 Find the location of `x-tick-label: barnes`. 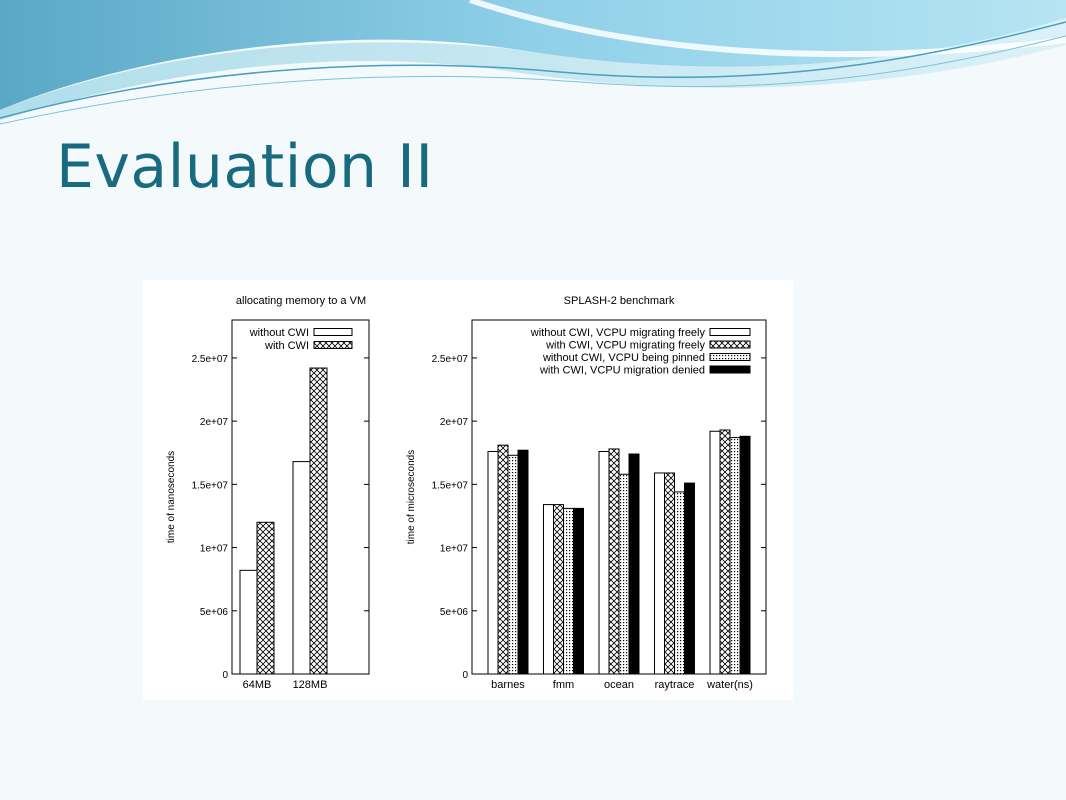

x-tick-label: barnes is located at coordinates (508, 685).